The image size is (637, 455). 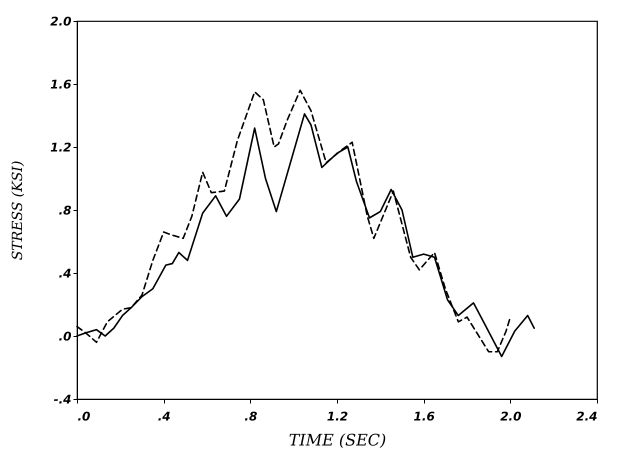 What do you see at coordinates (84, 417) in the screenshot?
I see `x-tick-label: .0` at bounding box center [84, 417].